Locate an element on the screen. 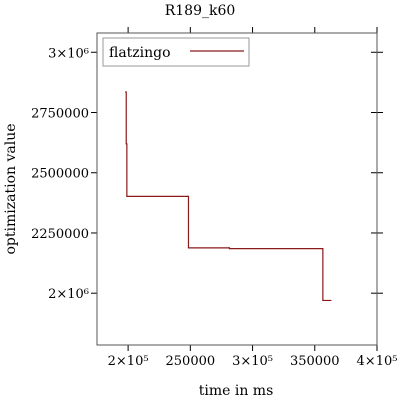 The image size is (400, 405). y-axis-label: optimization value is located at coordinates (11, 188).